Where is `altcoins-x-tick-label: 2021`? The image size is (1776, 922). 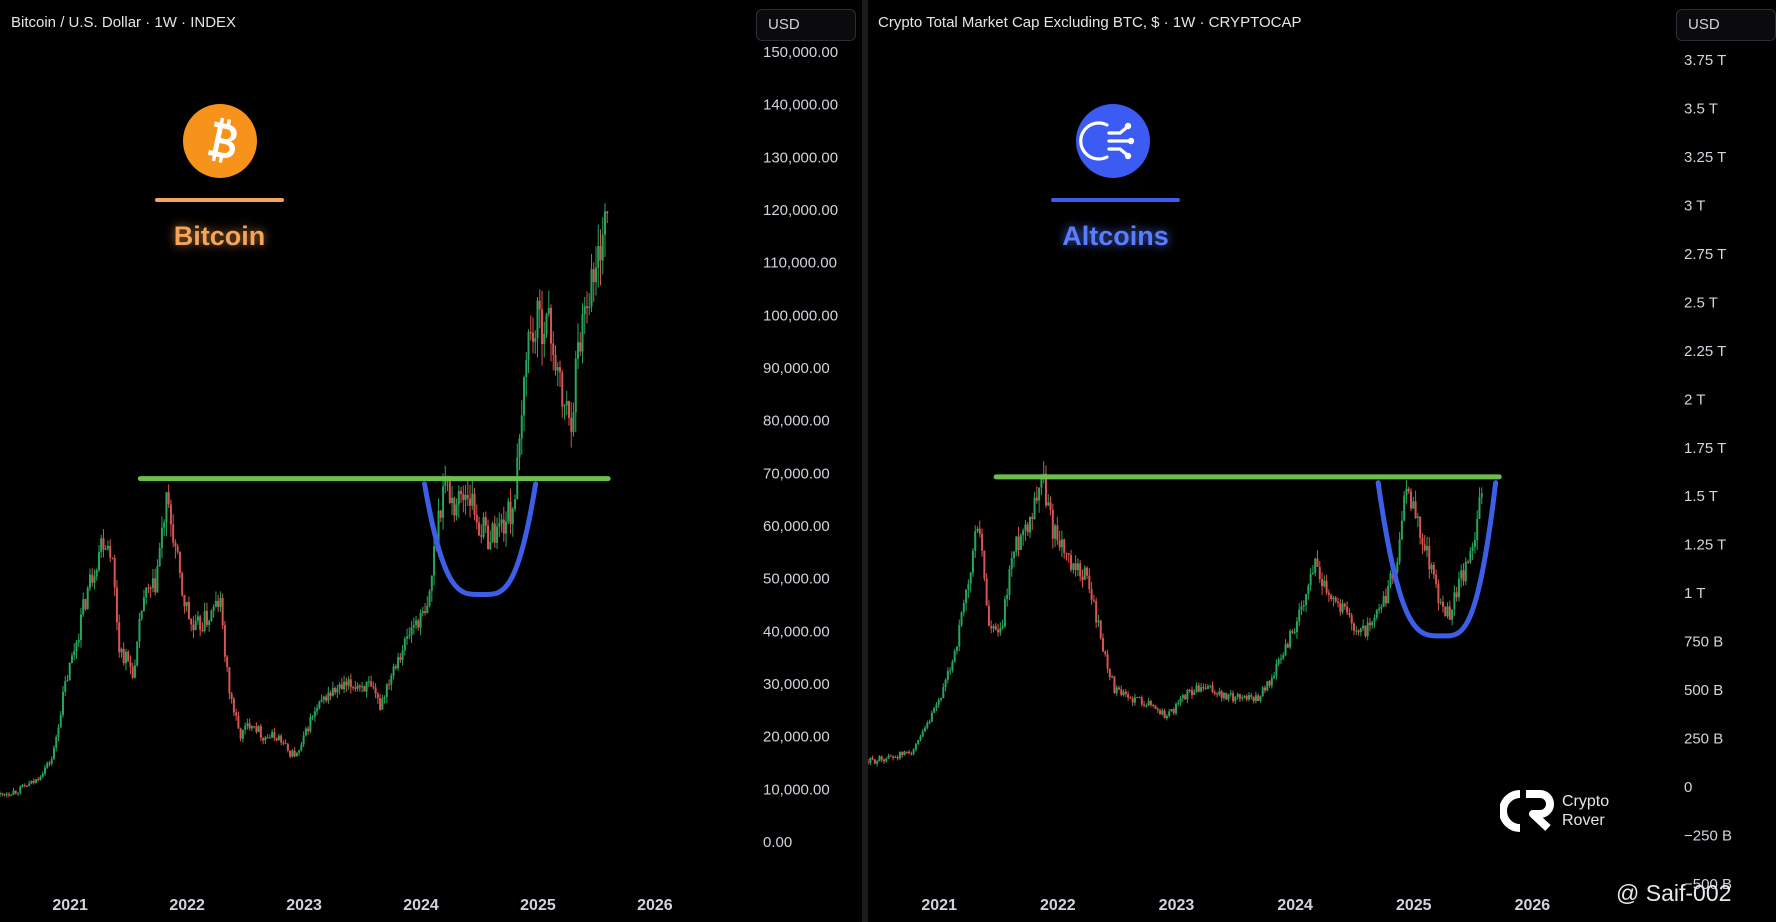 altcoins-x-tick-label: 2021 is located at coordinates (939, 905).